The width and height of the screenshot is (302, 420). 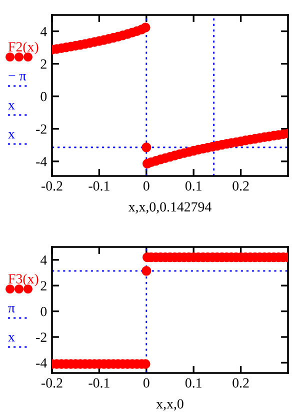 I want to click on ref-line-label: π, so click(x=11, y=309).